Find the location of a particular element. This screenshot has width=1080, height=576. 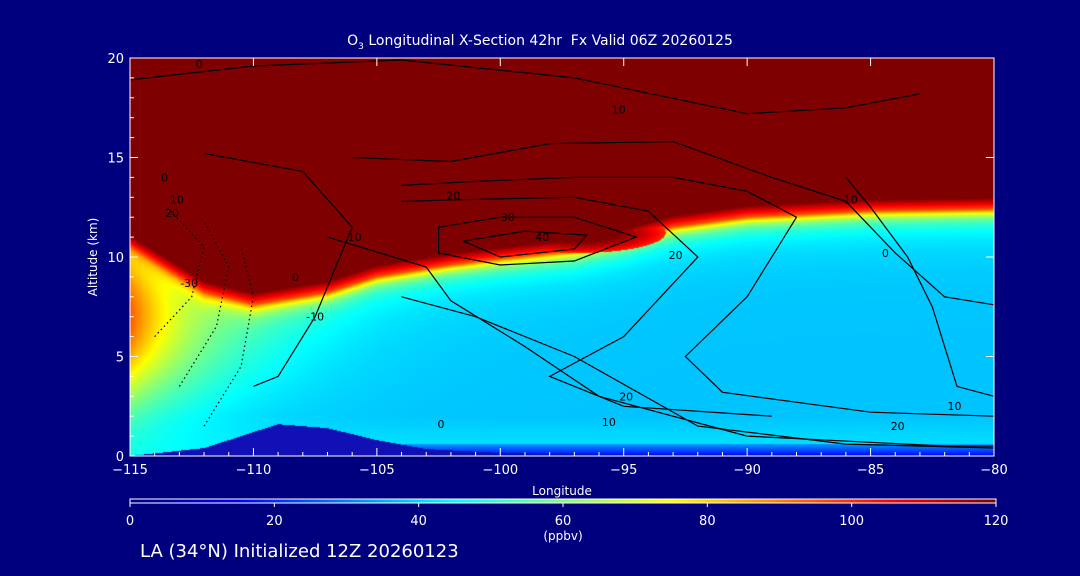

contour-label: -30 is located at coordinates (189, 283).